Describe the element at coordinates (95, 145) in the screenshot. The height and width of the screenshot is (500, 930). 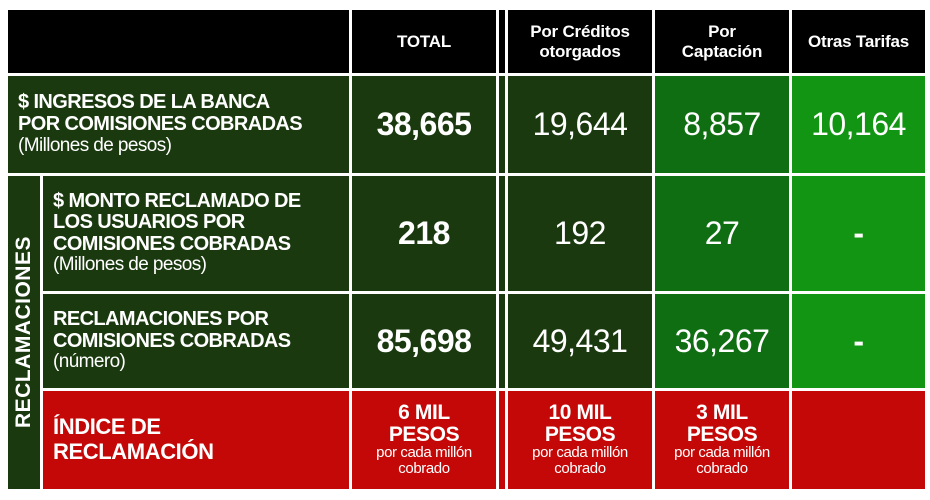
I see `ingresos-subtitle: (Millones de pesos)` at that location.